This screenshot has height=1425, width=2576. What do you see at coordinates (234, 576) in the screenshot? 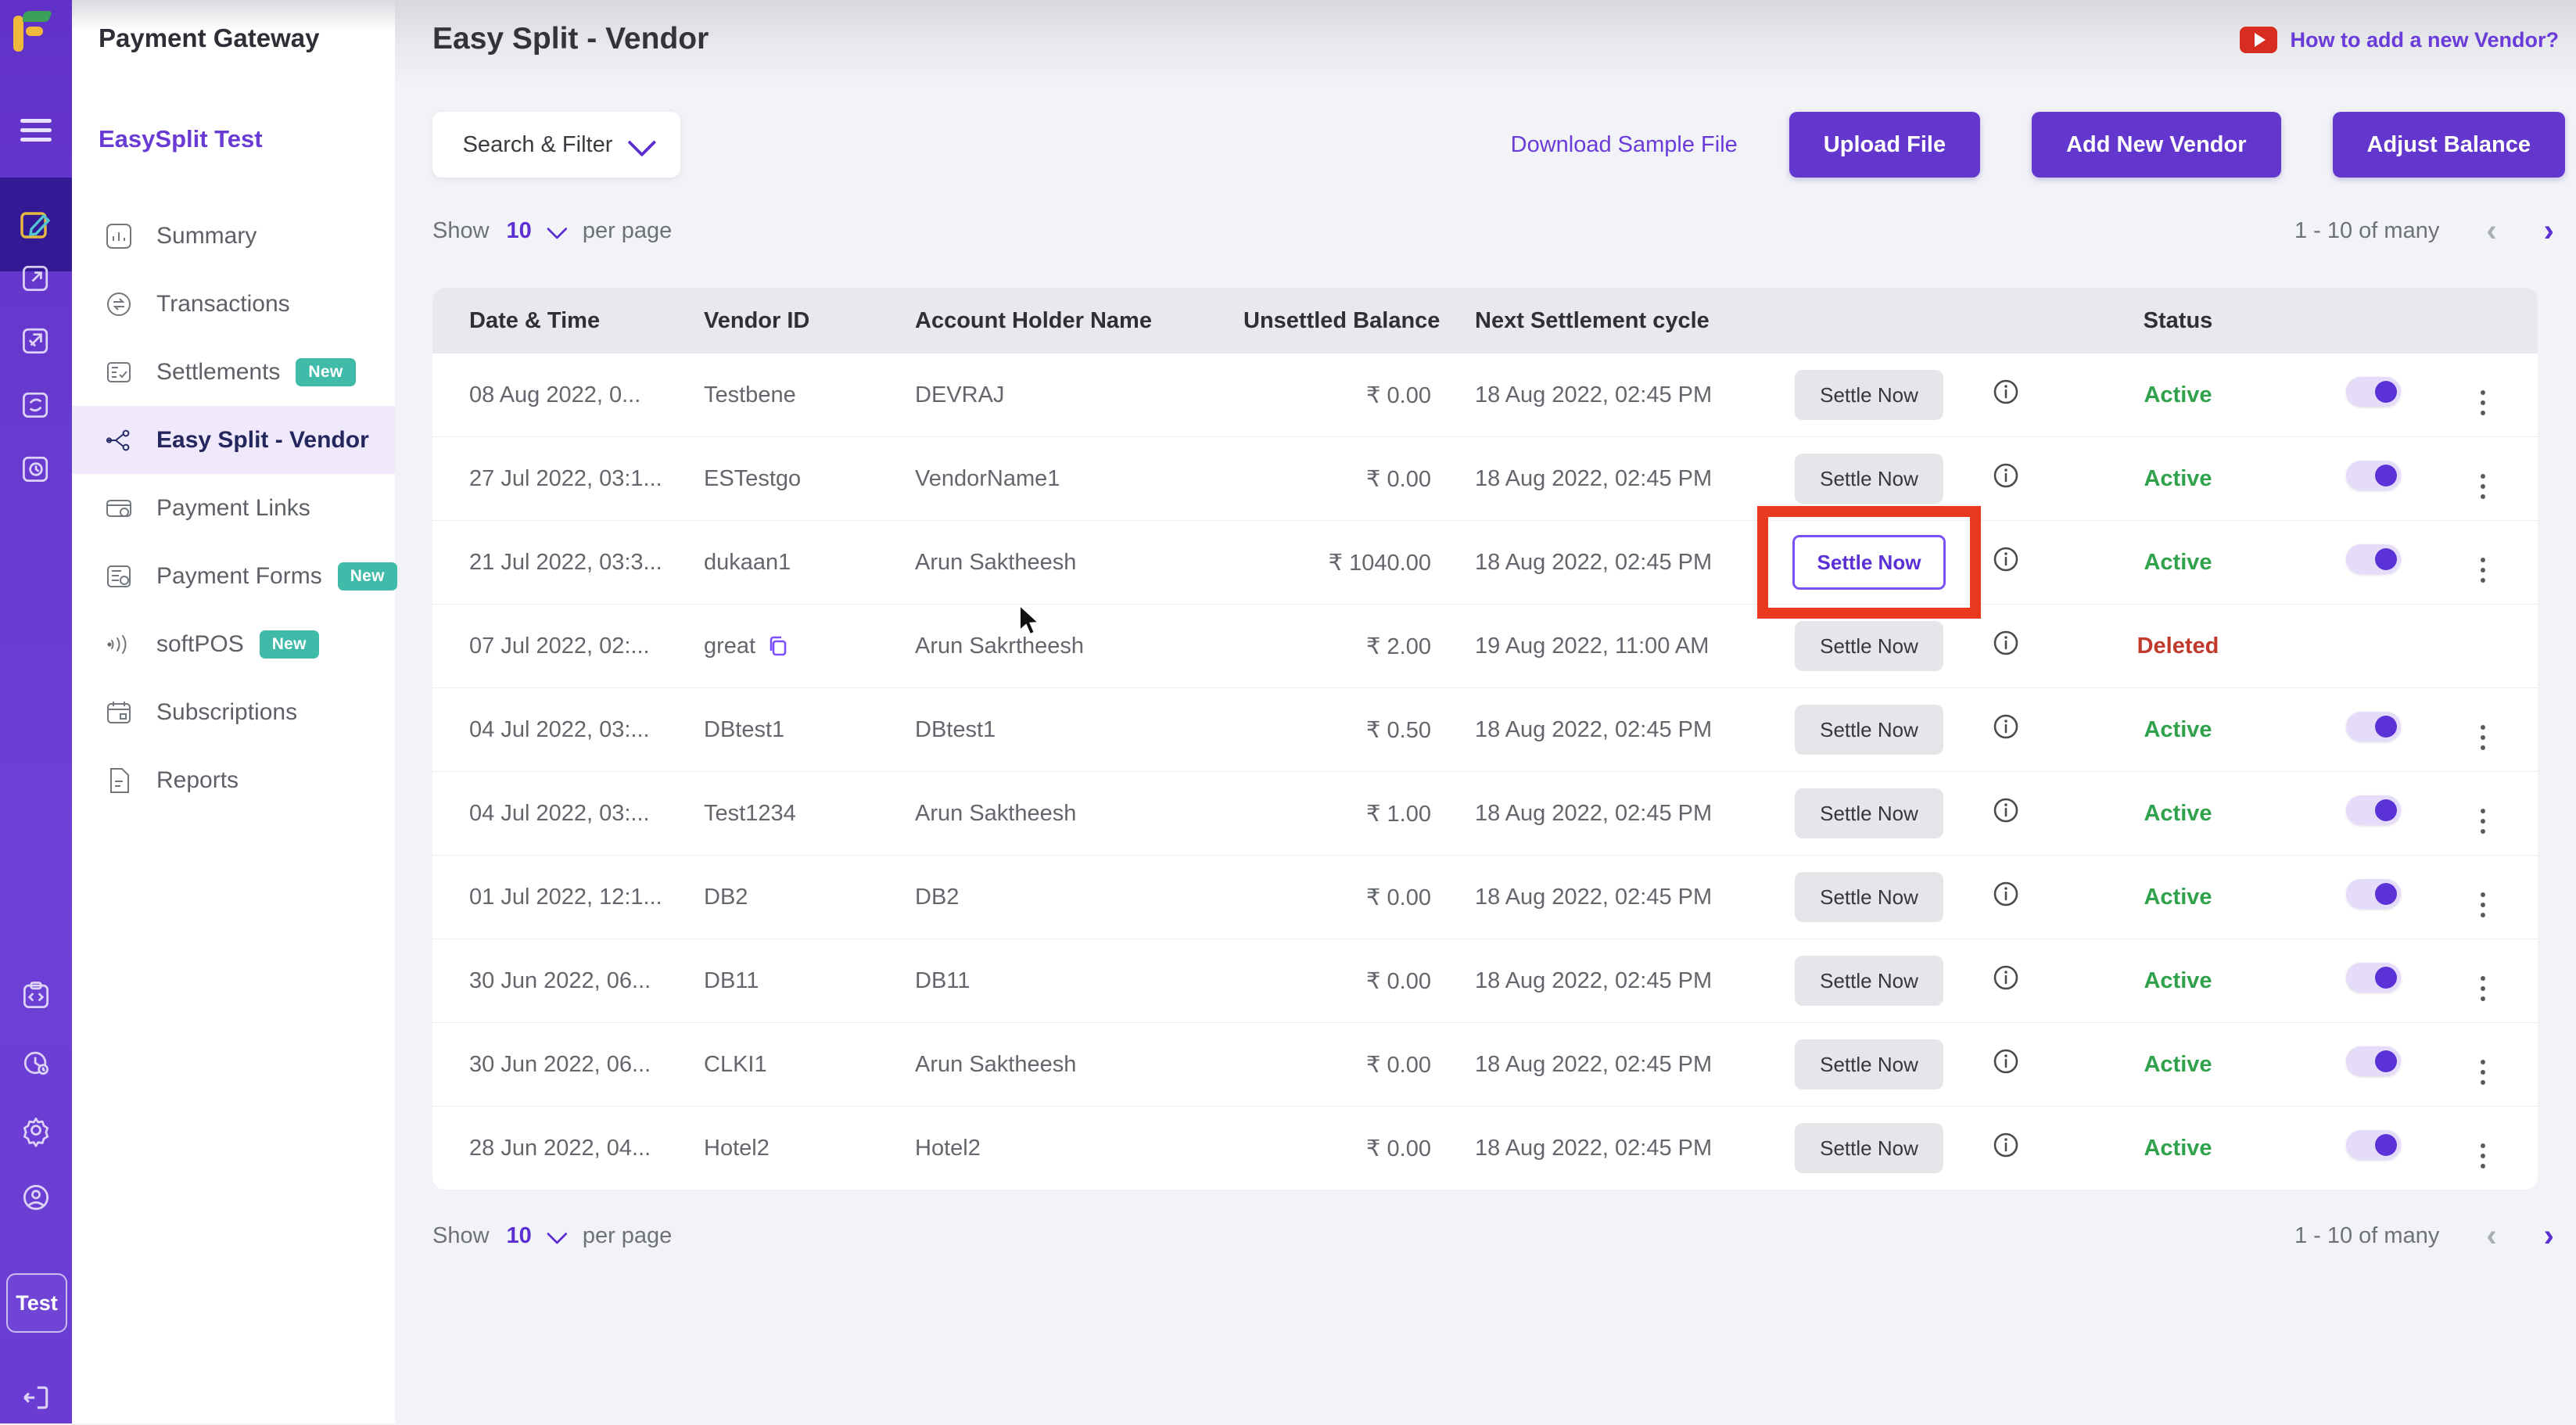
I see `sidebar-item-payment-forms: Payment Forms New` at bounding box center [234, 576].